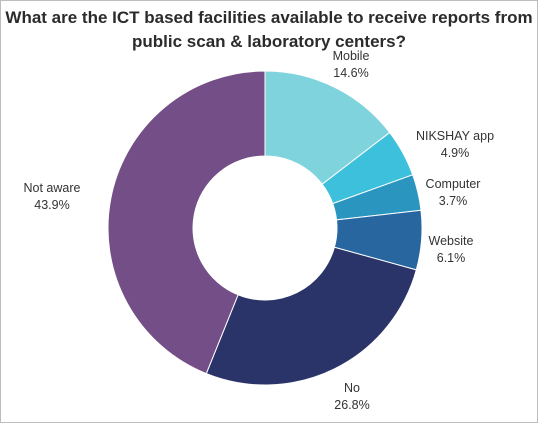 The width and height of the screenshot is (538, 423). What do you see at coordinates (451, 258) in the screenshot?
I see `value-website: 6.1%` at bounding box center [451, 258].